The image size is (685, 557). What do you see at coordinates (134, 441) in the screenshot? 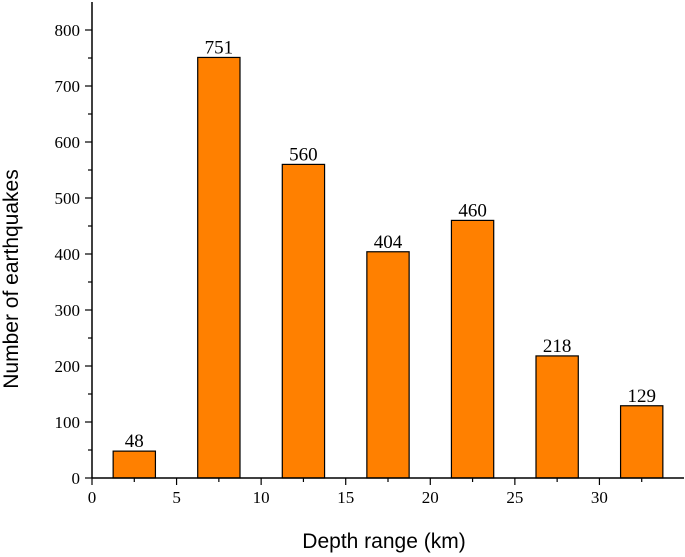
I see `data-label-0: 48` at bounding box center [134, 441].